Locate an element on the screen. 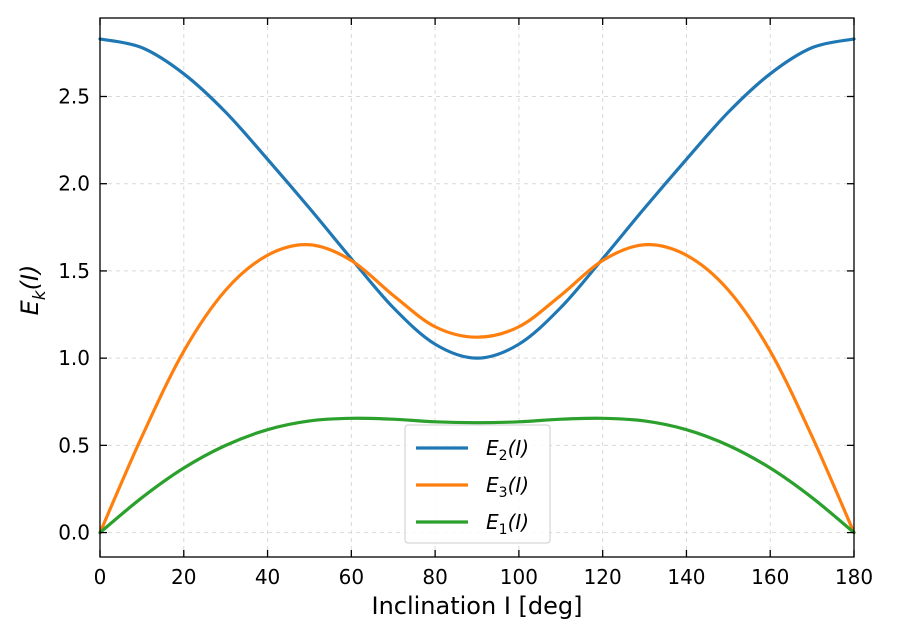 The height and width of the screenshot is (641, 897). x-tick-label: 180 is located at coordinates (854, 577).